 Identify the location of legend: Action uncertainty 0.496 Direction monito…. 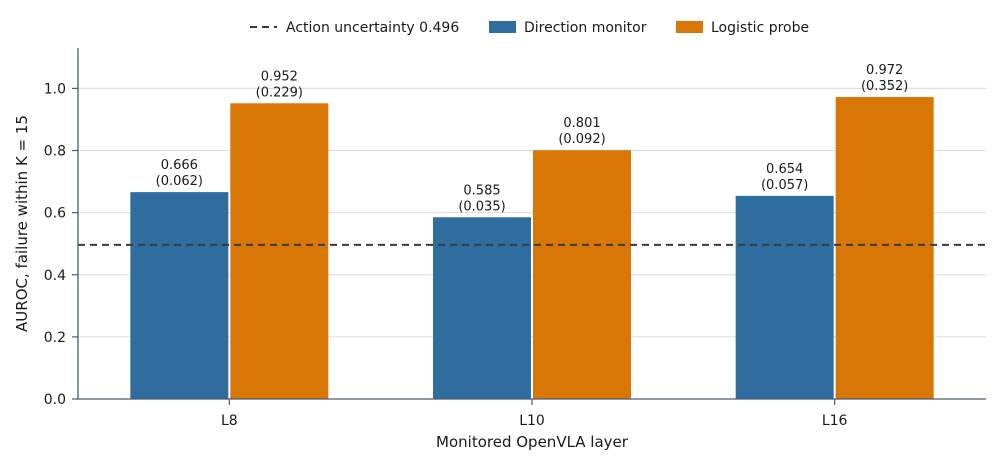
(529, 28).